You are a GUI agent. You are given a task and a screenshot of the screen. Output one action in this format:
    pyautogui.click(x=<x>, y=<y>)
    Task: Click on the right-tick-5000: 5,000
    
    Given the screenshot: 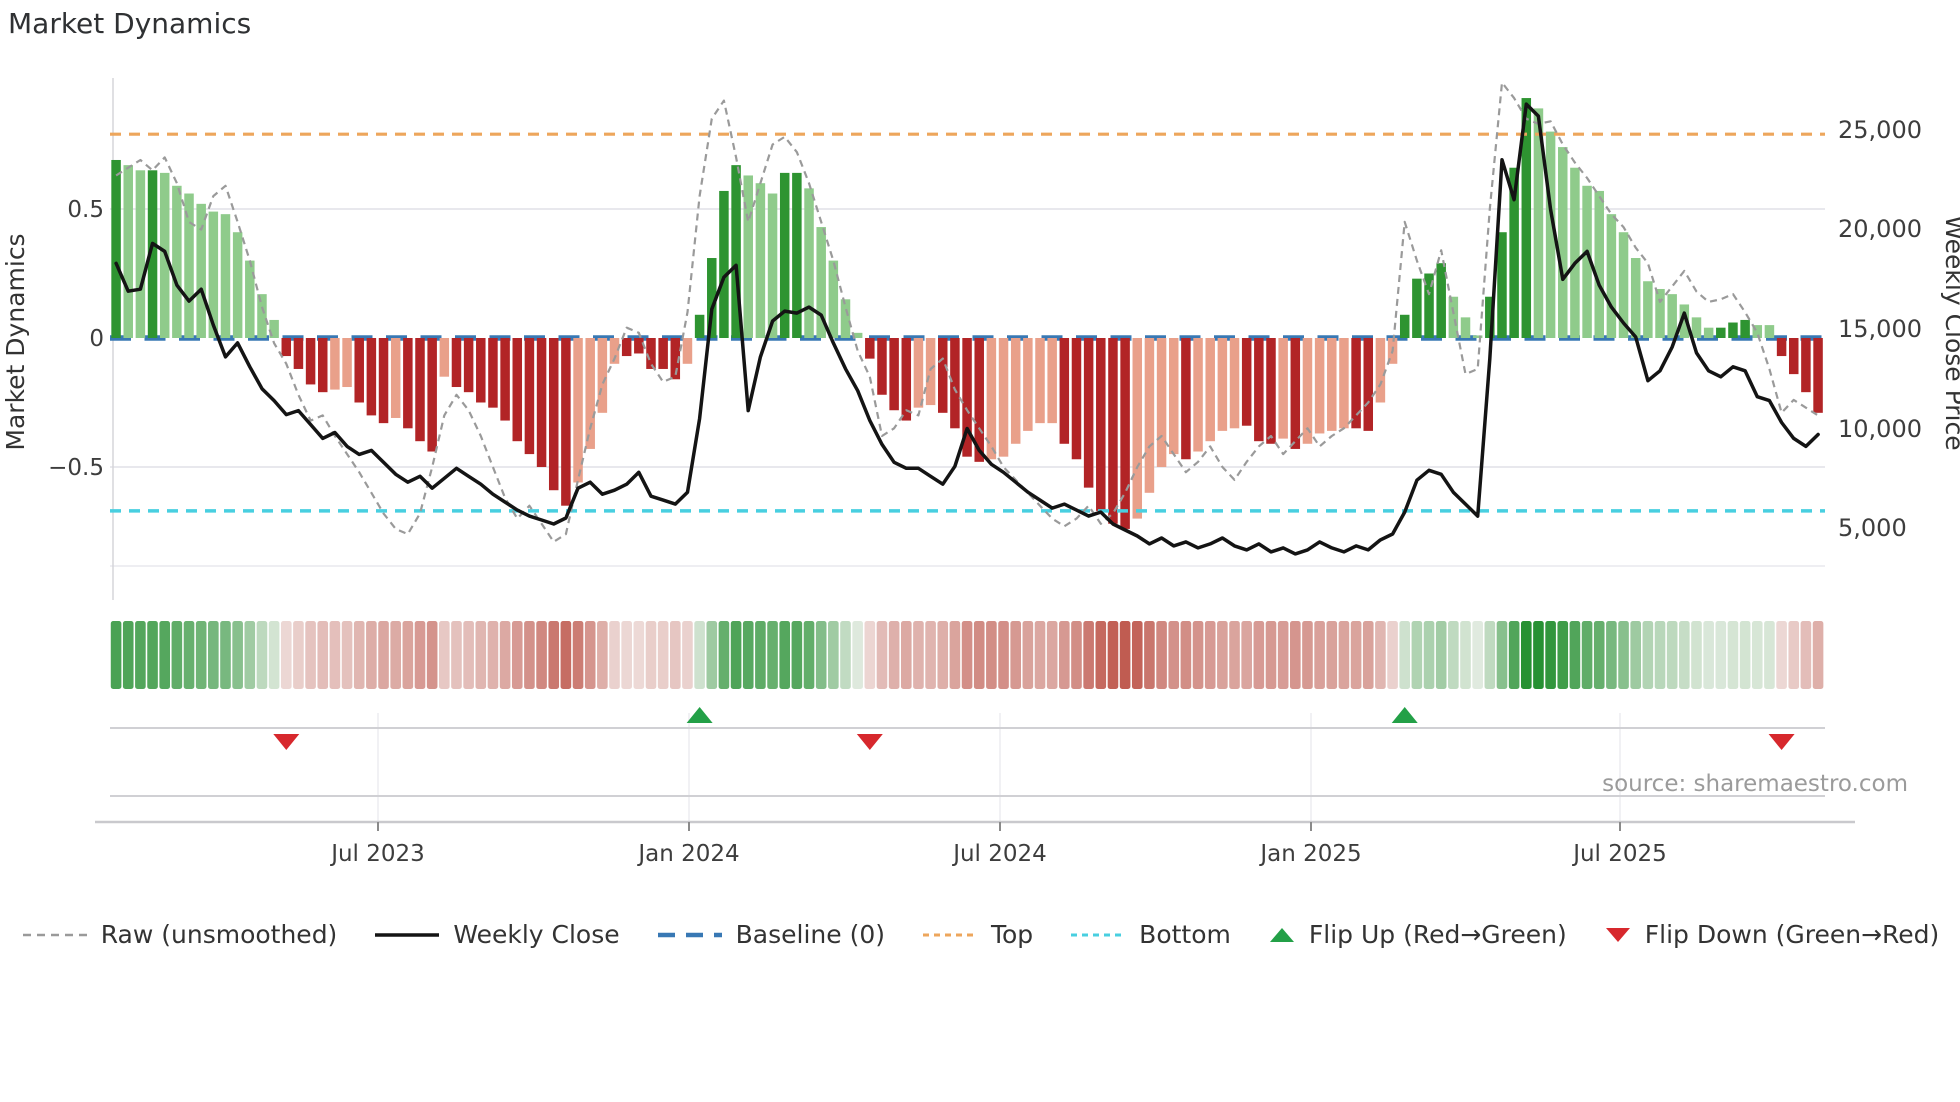 What is the action you would take?
    pyautogui.click(x=1872, y=528)
    